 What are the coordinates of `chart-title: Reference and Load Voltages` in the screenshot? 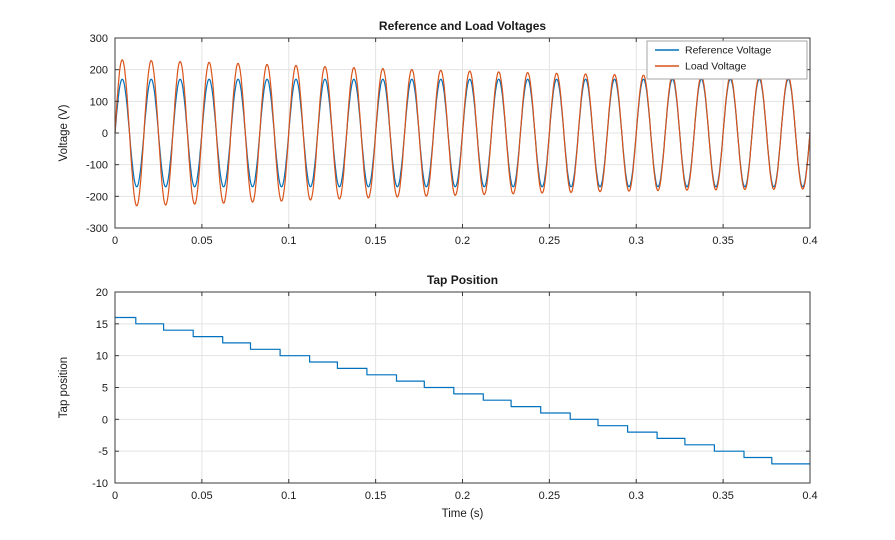 It's located at (462, 26).